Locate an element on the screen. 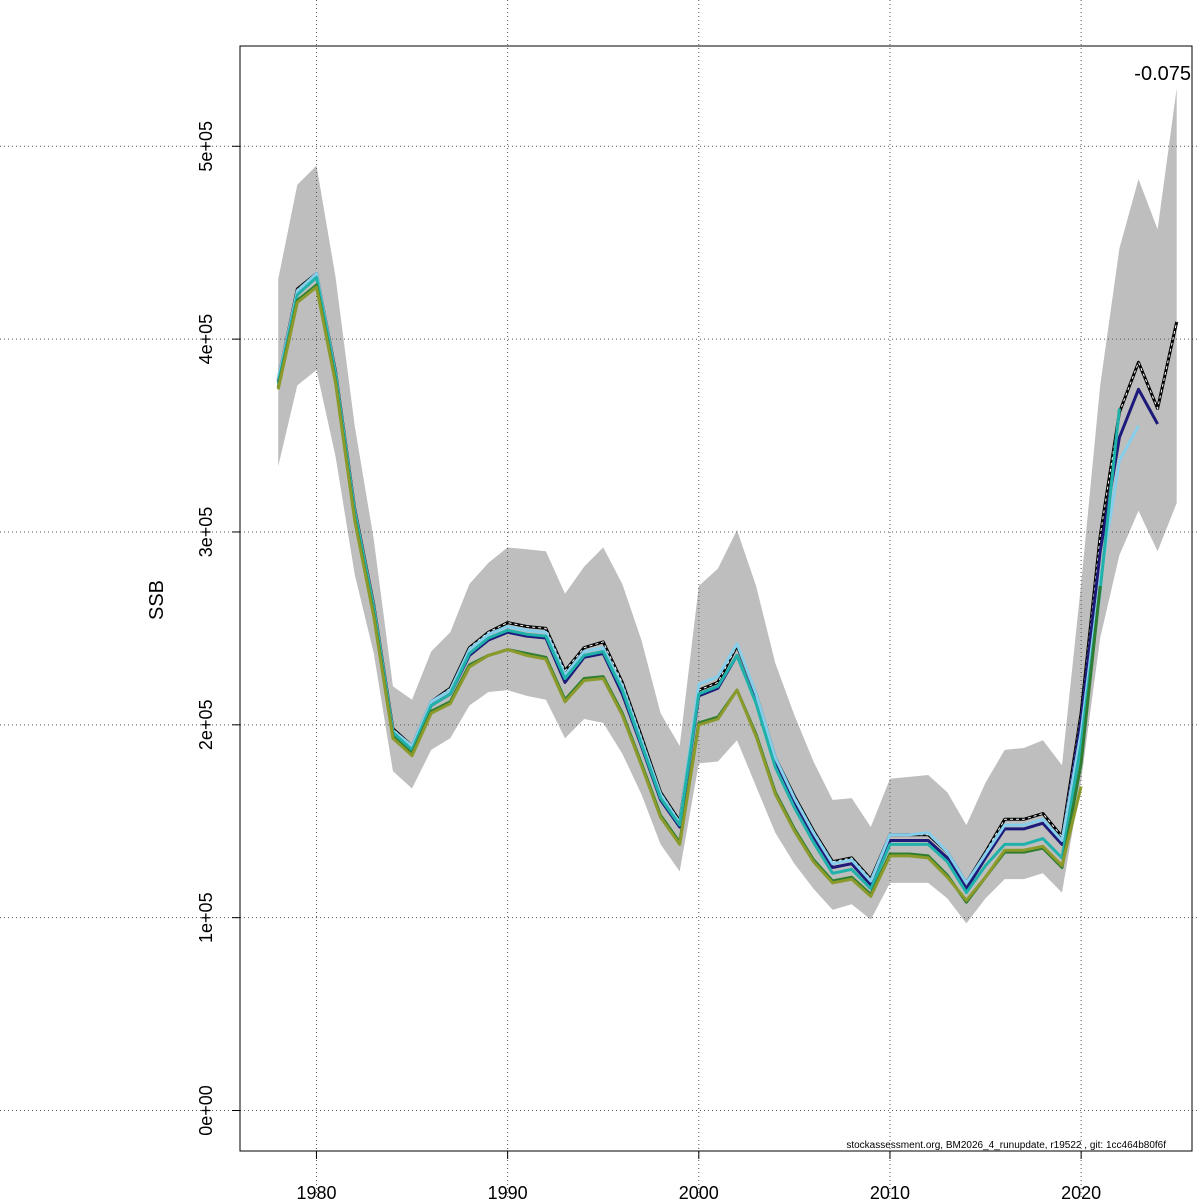 The image size is (1200, 1200). y-tick-label: 0e+00 is located at coordinates (206, 1110).